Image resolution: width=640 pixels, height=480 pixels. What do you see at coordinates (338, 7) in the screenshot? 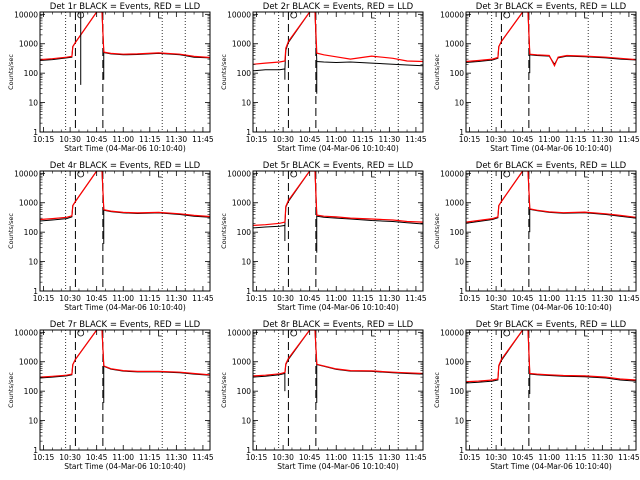
I see `panel-title: Det 2r BLACK = Events, RED = LLD` at bounding box center [338, 7].